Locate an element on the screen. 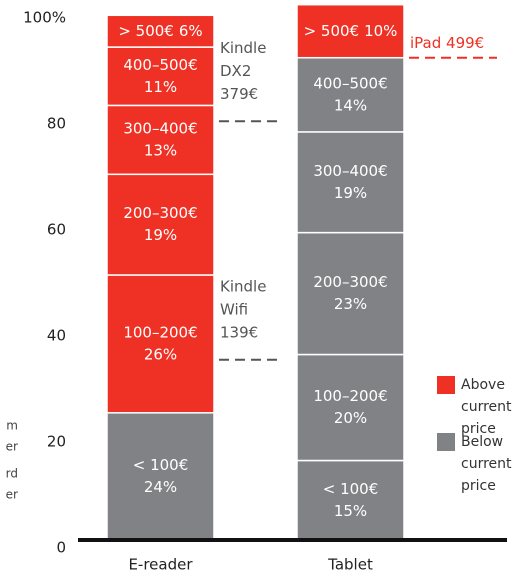 This screenshot has height=579, width=527. annotation: 139€ is located at coordinates (239, 332).